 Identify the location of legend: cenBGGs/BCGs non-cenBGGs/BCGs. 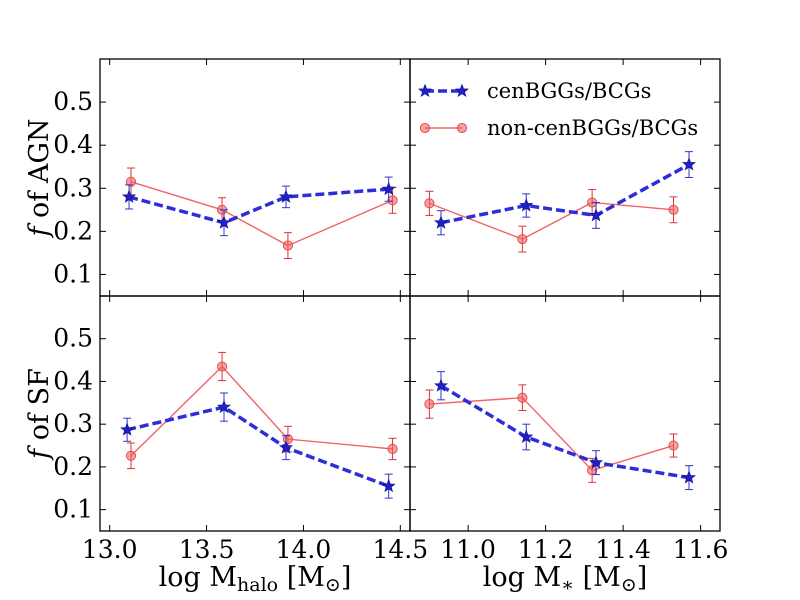
(558, 109).